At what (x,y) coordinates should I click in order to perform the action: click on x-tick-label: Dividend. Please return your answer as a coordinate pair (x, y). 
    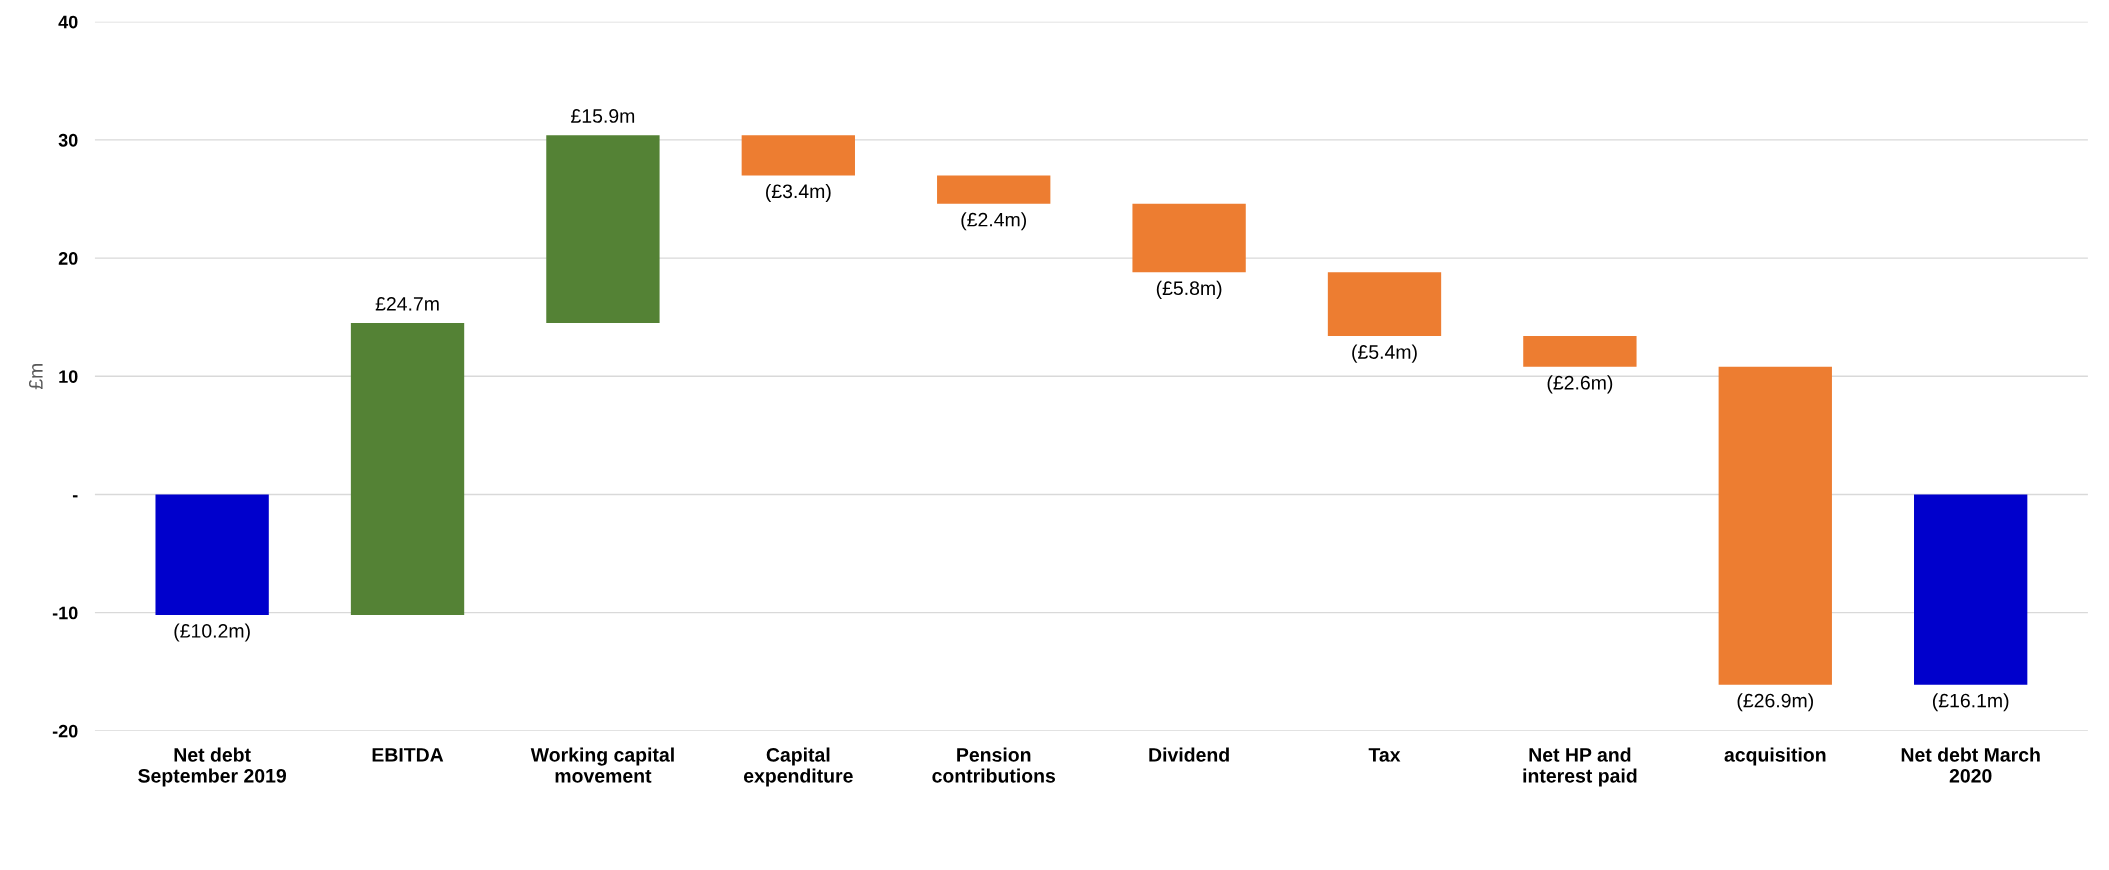
    Looking at the image, I should click on (1189, 754).